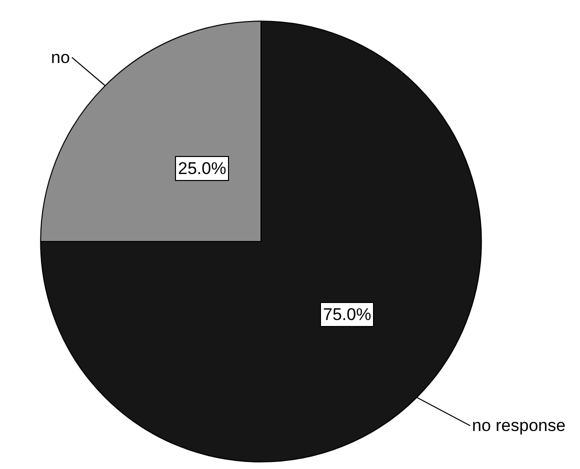 The image size is (580, 469). What do you see at coordinates (60, 57) in the screenshot?
I see `slice-label: no` at bounding box center [60, 57].